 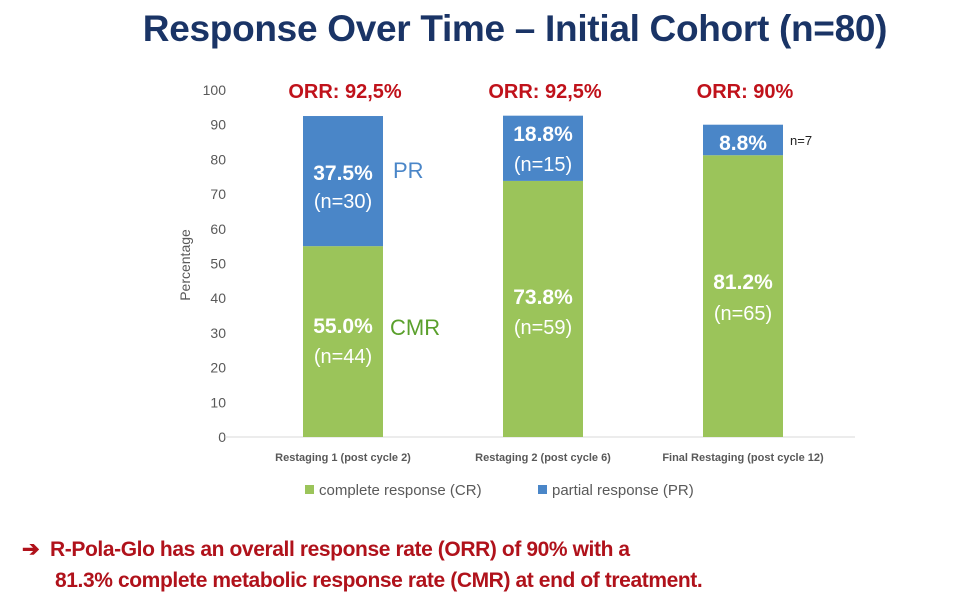 What do you see at coordinates (215, 90) in the screenshot?
I see `y-tick-label: 100` at bounding box center [215, 90].